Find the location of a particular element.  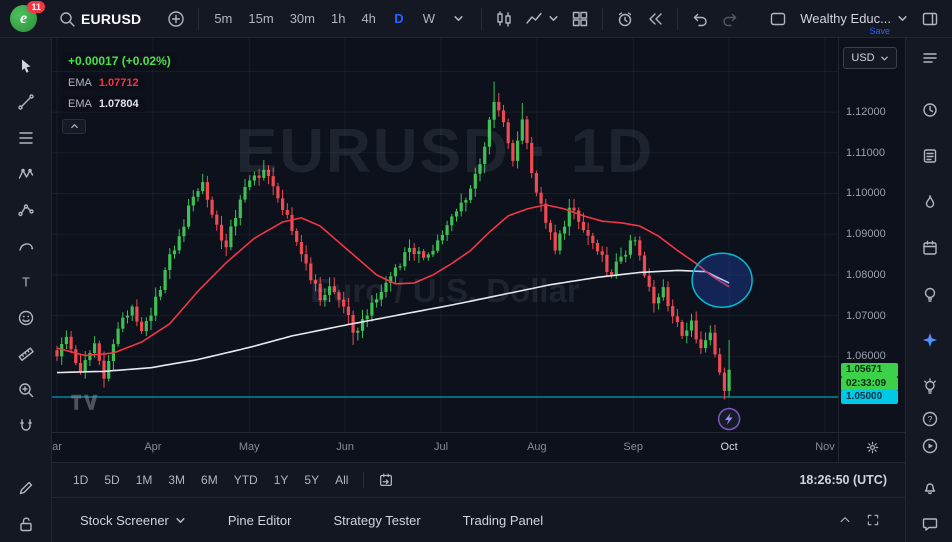

timeframe-menu-button is located at coordinates (459, 19).